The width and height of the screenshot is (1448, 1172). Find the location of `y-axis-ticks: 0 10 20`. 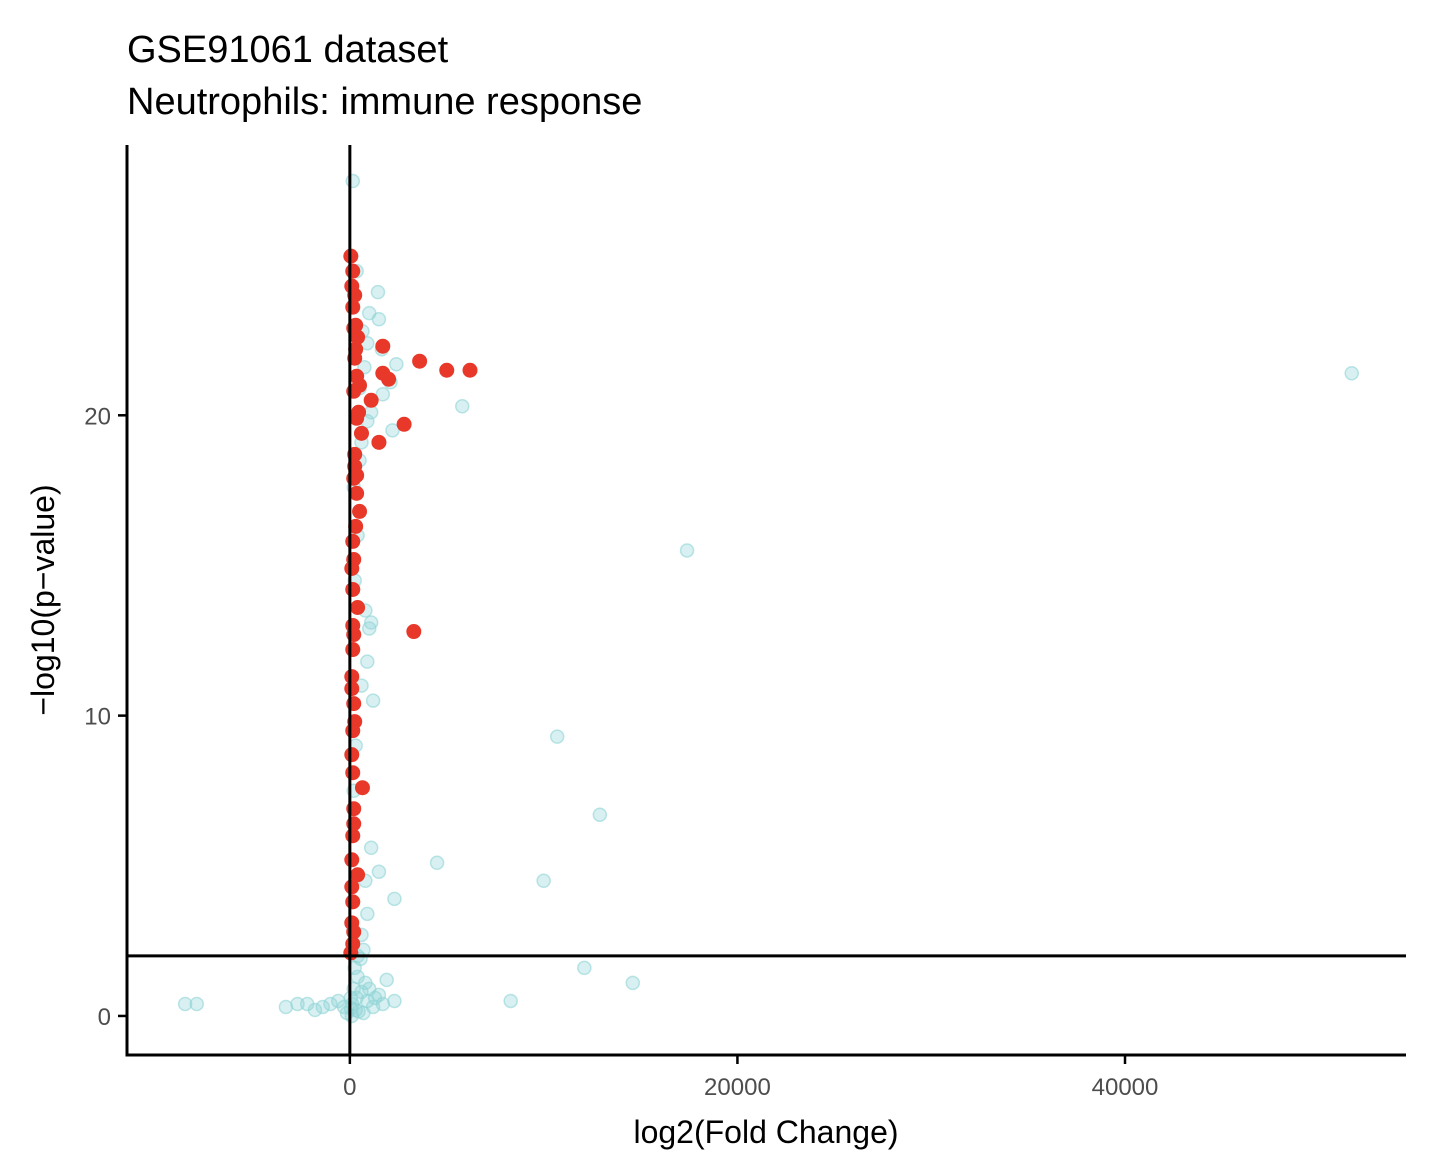

y-axis-ticks: 0 10 20 is located at coordinates (105, 717).